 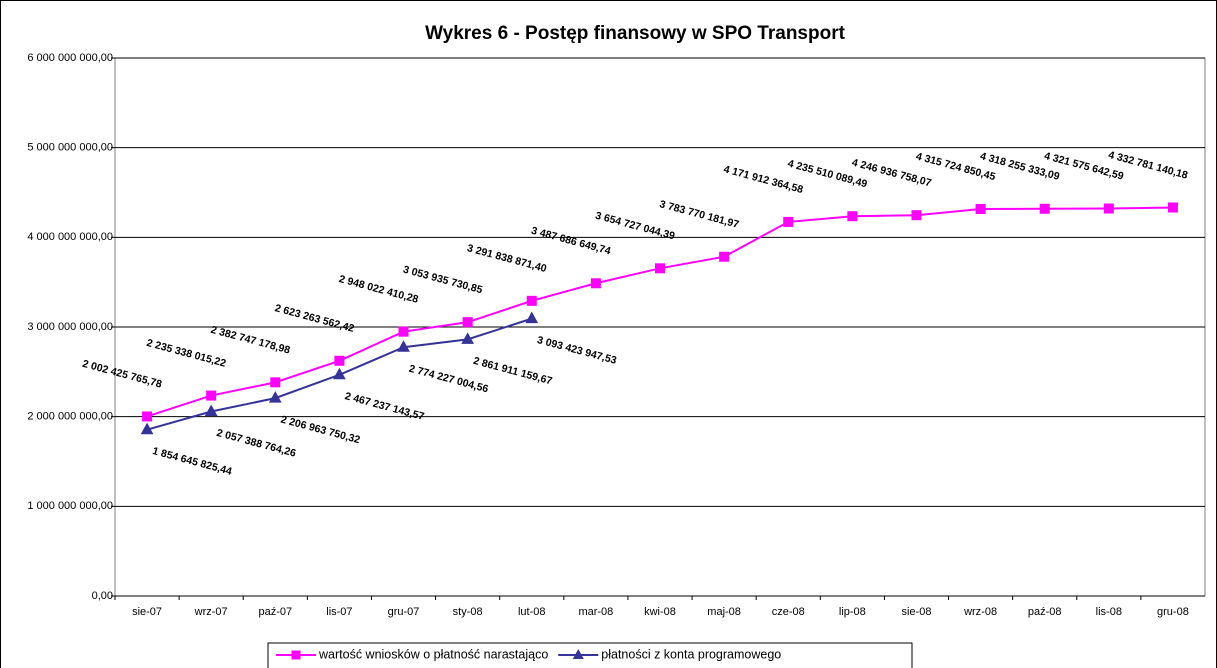 What do you see at coordinates (532, 612) in the screenshot?
I see `x-tick-label: lut-08` at bounding box center [532, 612].